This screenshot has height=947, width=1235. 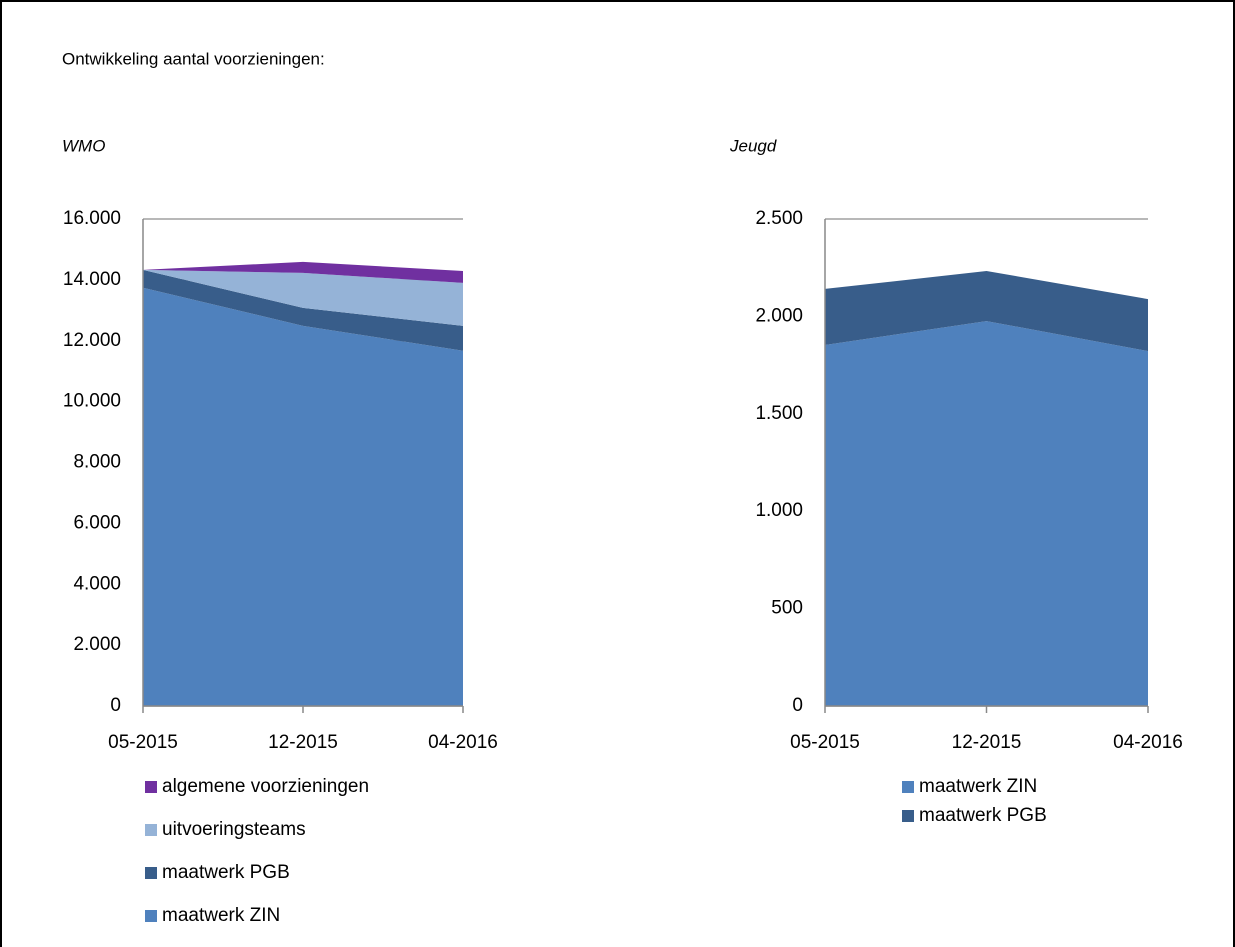 I want to click on page-title: Ontwikkeling aantal voorzieningen:, so click(x=193, y=58).